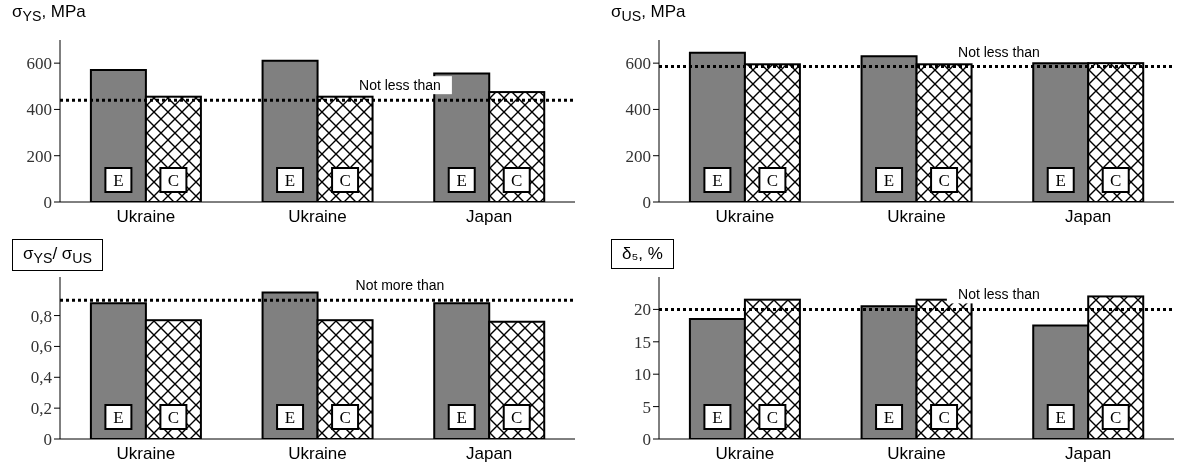 The height and width of the screenshot is (470, 1190). What do you see at coordinates (642, 375) in the screenshot?
I see `y-tick-label: 10` at bounding box center [642, 375].